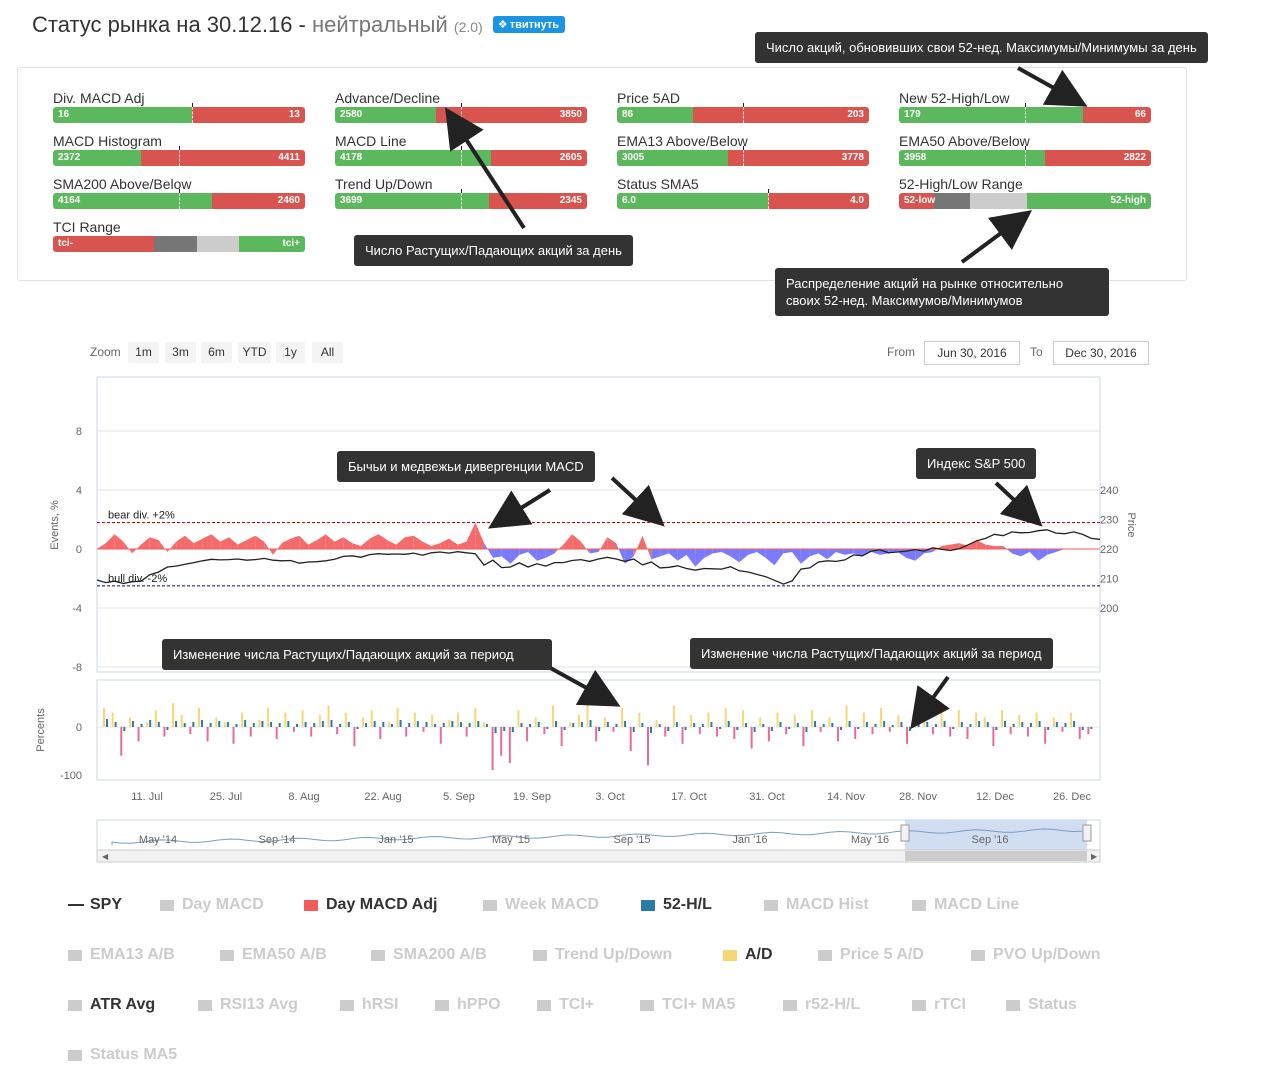 The image size is (1276, 1082). I want to click on legend-item-day-macd: Day MACD, so click(212, 905).